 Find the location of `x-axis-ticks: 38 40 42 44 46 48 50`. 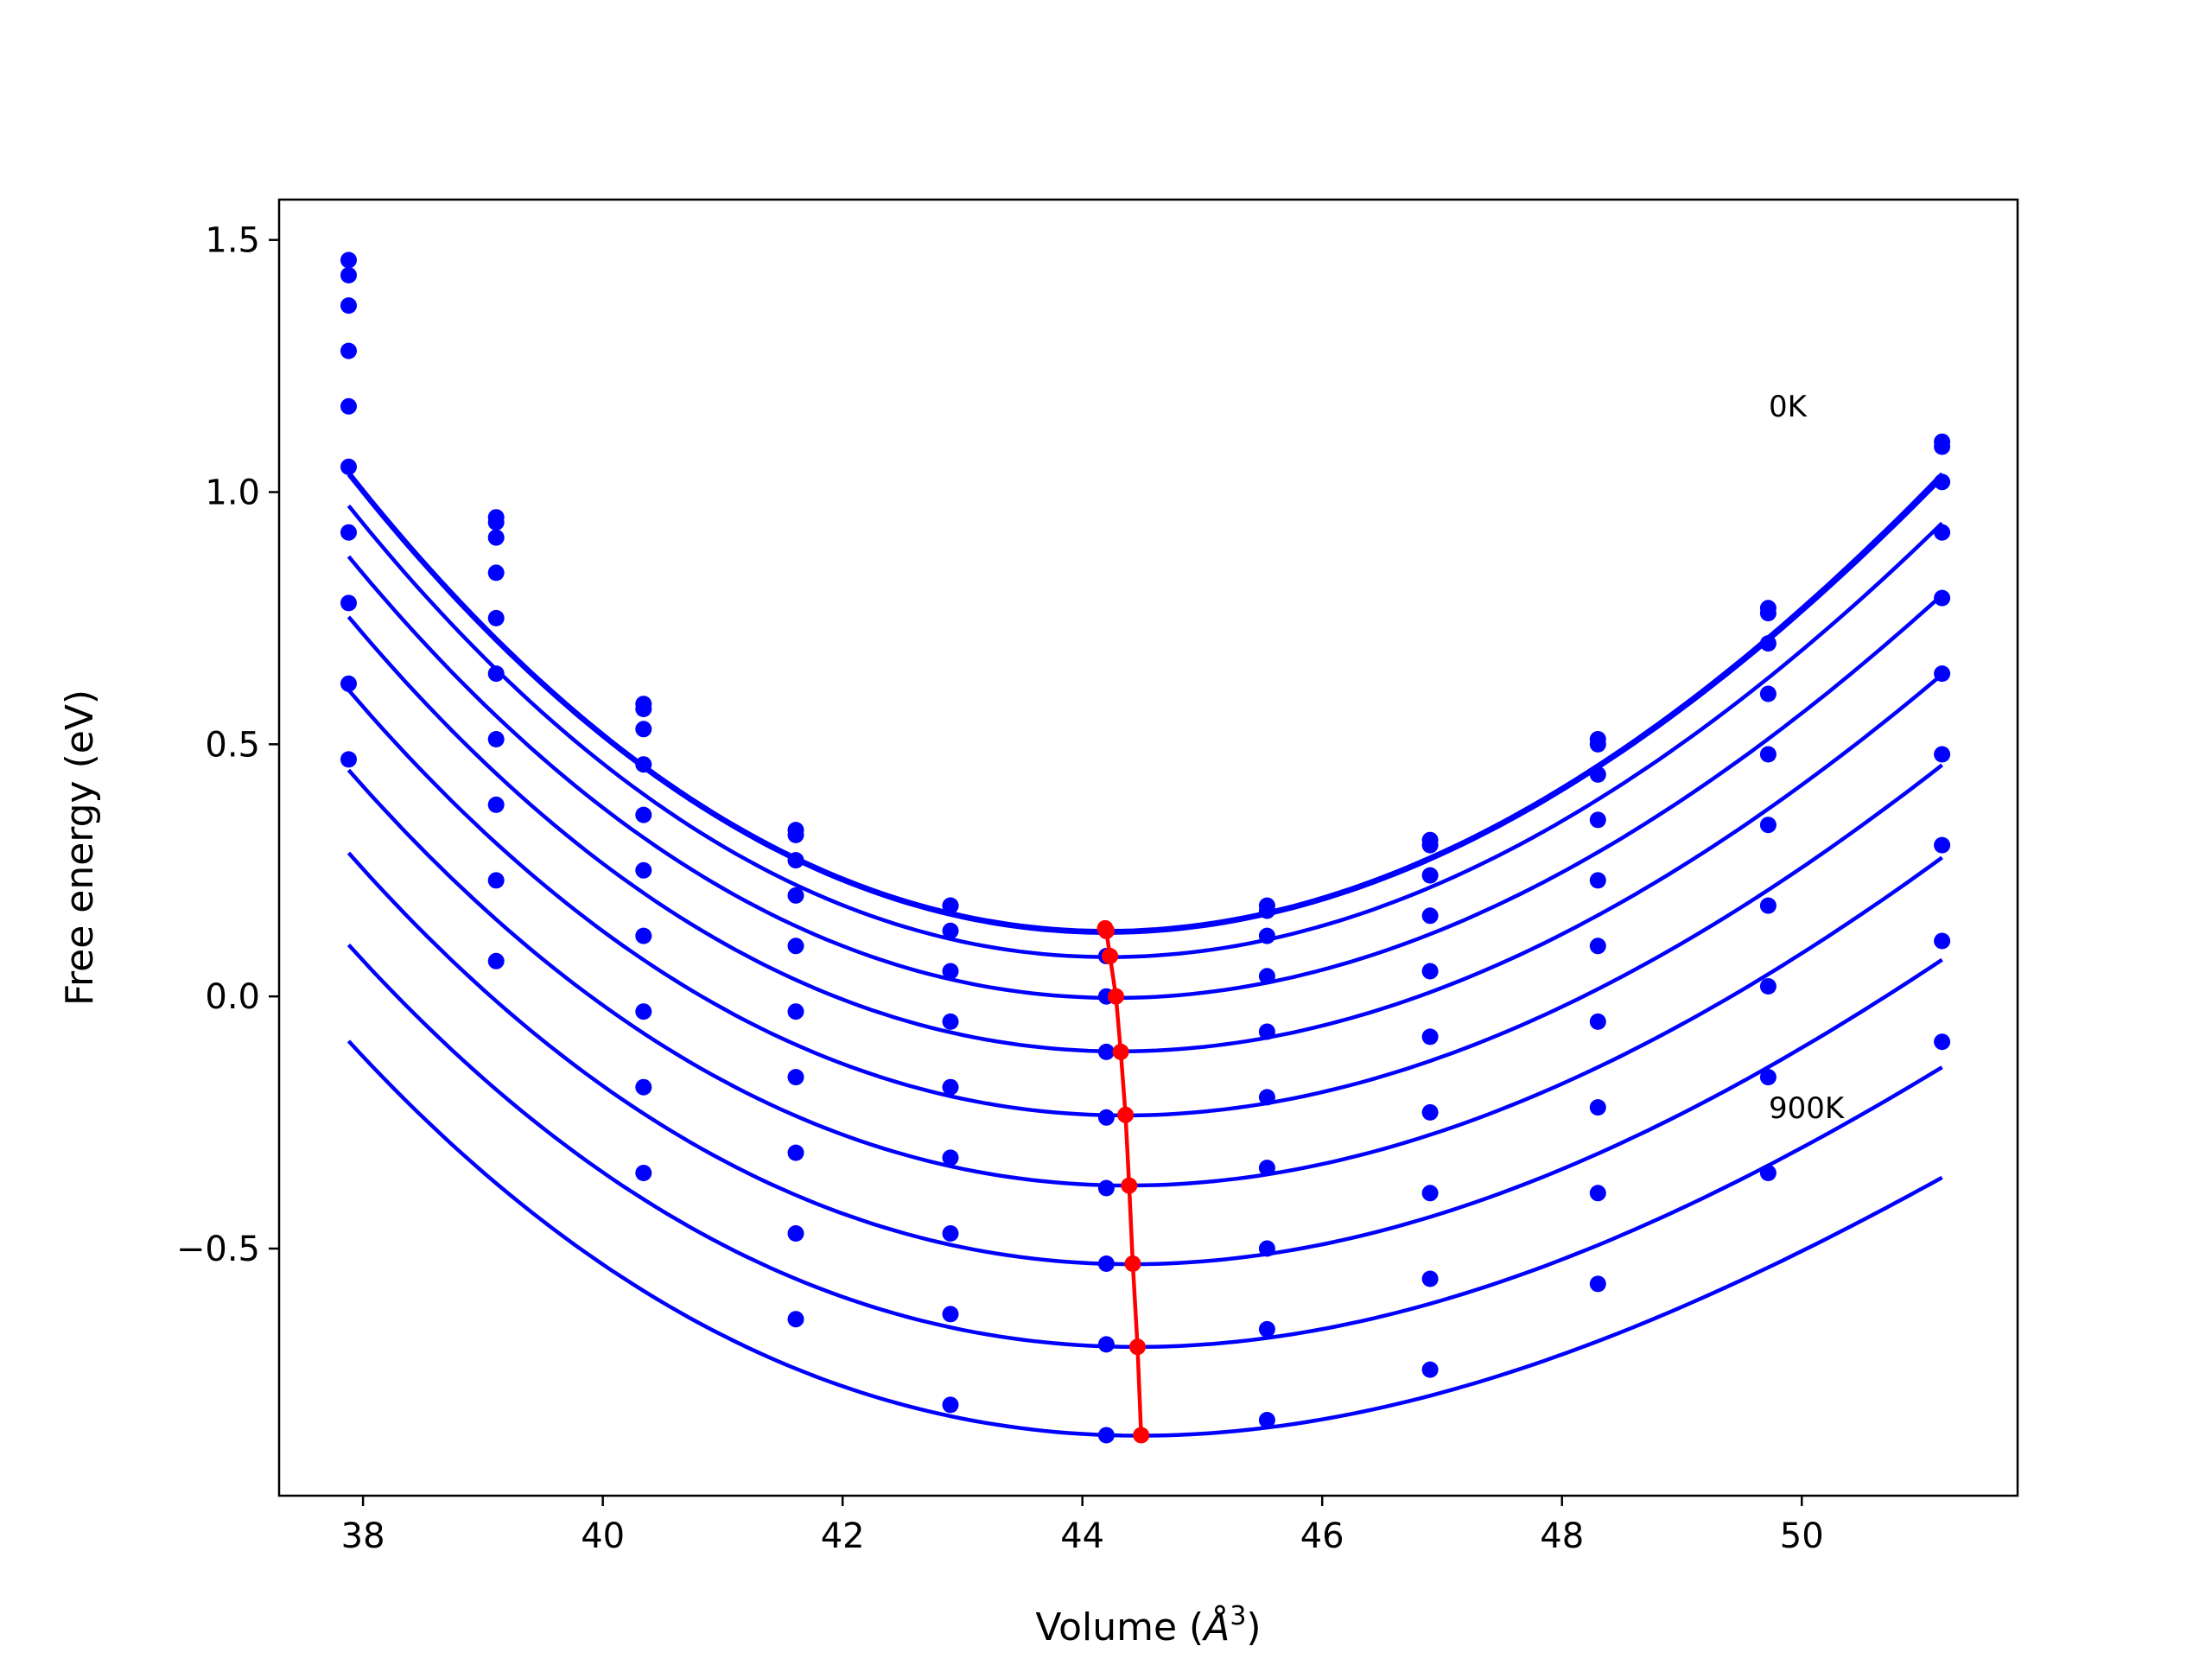

x-axis-ticks: 38 40 42 44 46 48 50 is located at coordinates (1082, 1526).